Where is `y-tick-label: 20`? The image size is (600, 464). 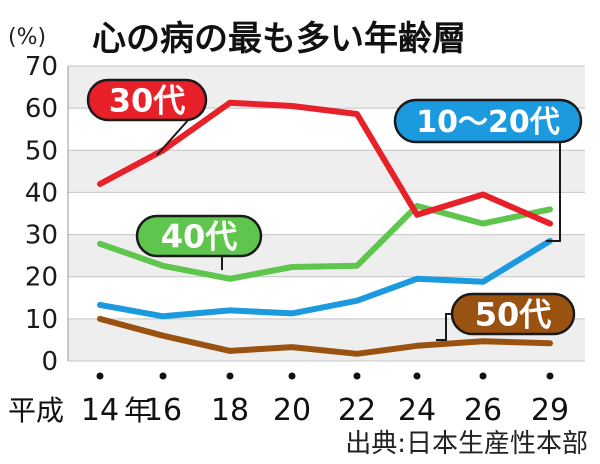 y-tick-label: 20 is located at coordinates (41, 278).